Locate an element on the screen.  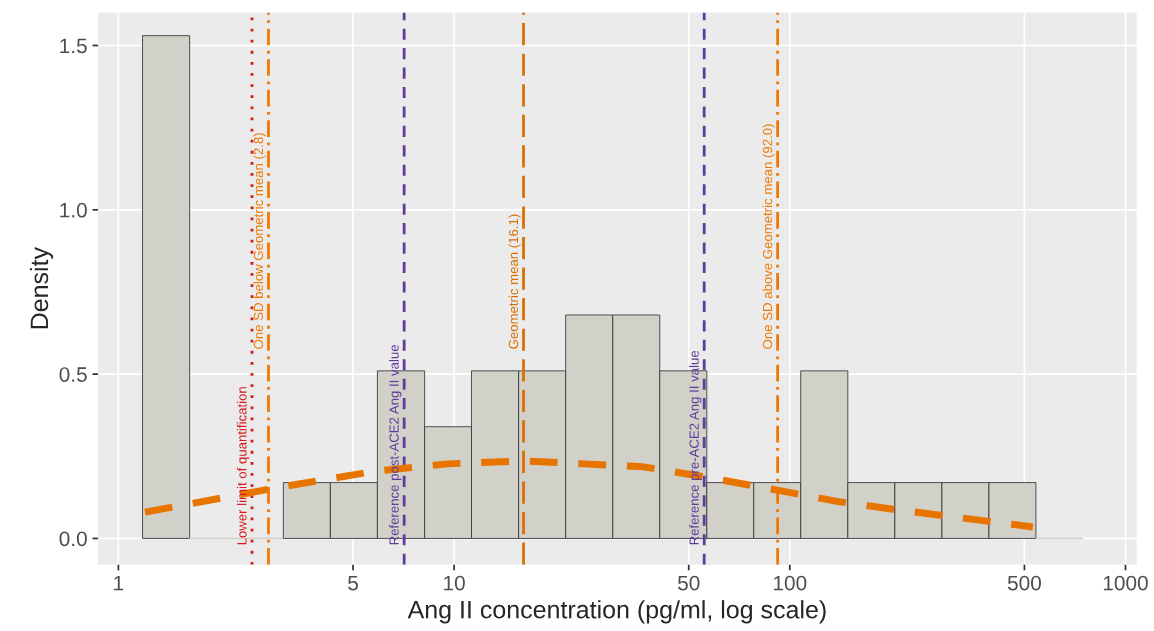
ref-line-label: One SD above Geometric mean (92.0) is located at coordinates (768, 236).